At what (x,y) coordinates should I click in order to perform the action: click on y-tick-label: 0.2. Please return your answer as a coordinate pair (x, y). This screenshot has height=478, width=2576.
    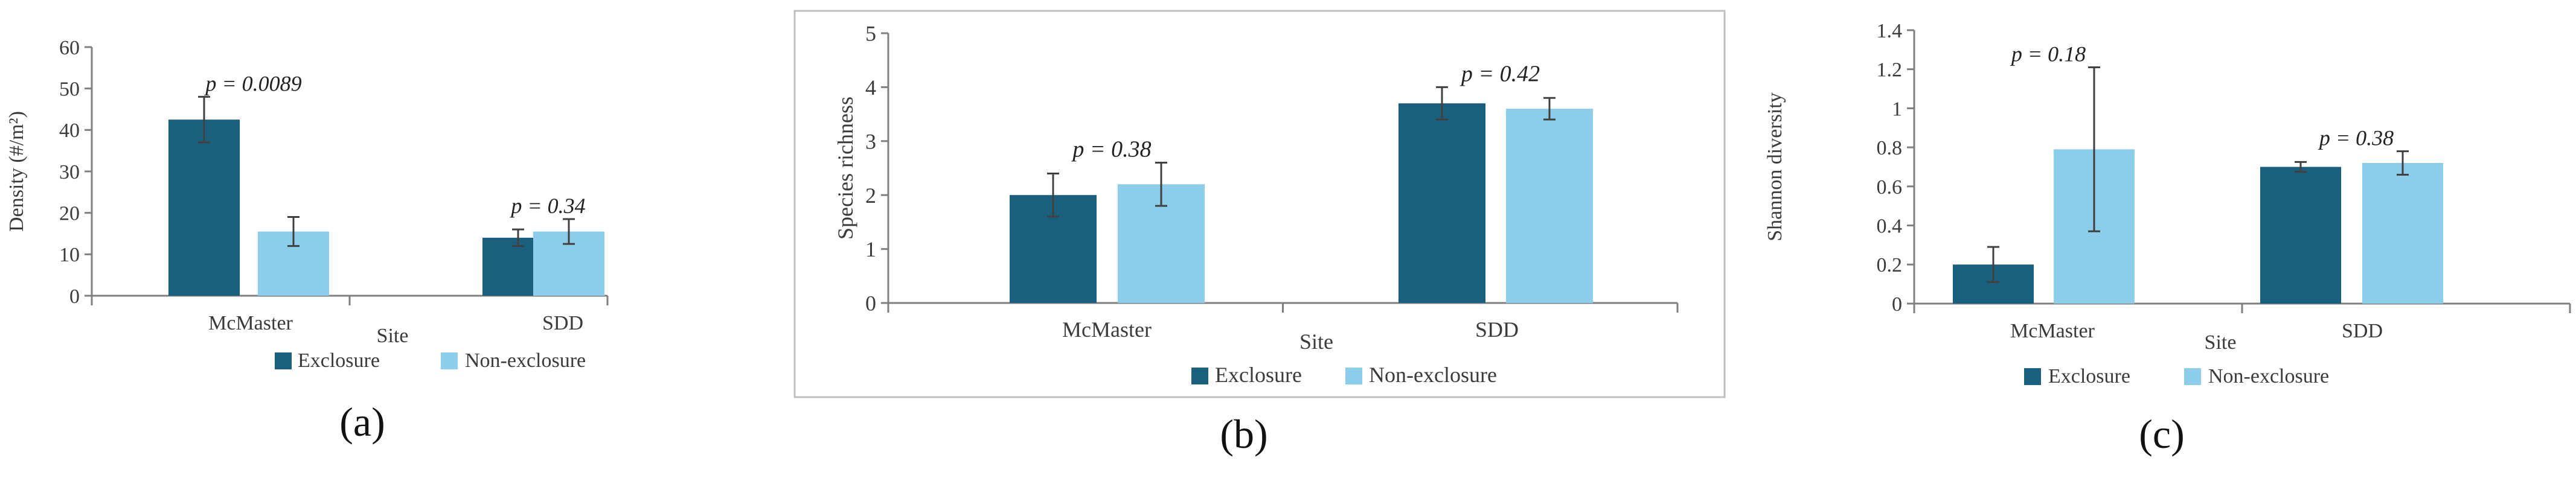
    Looking at the image, I should click on (1890, 265).